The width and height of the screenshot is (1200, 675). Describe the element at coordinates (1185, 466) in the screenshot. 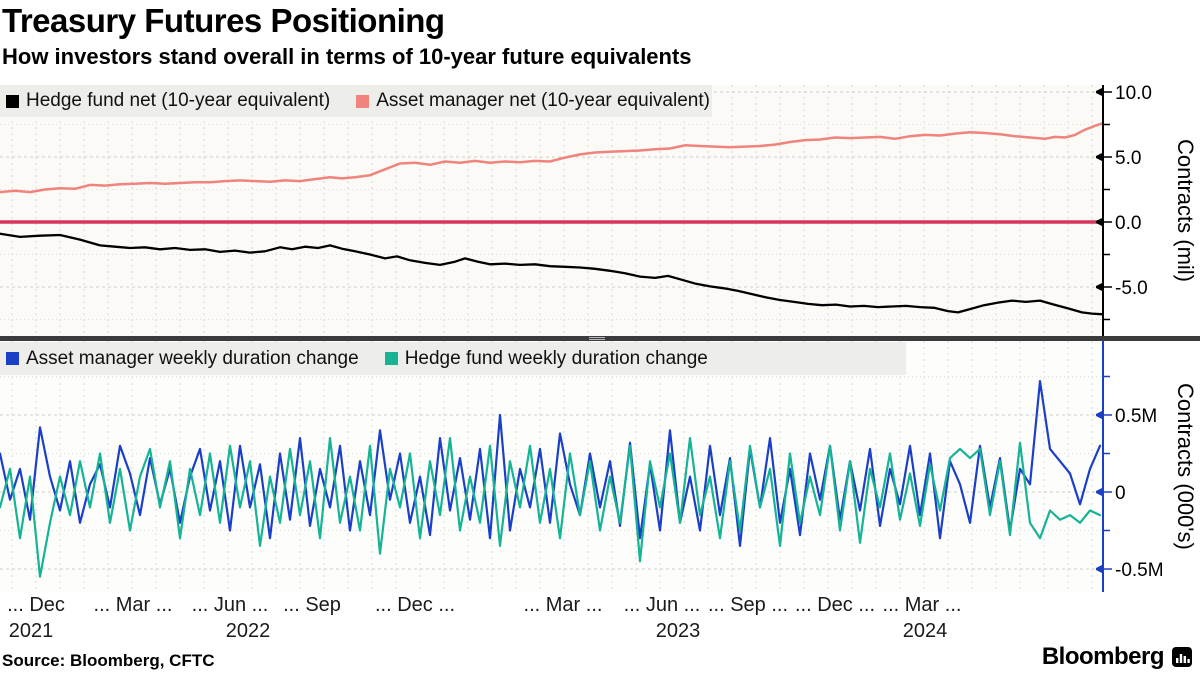

I see `bottom-y-axis-title: Contracts (000's)` at that location.